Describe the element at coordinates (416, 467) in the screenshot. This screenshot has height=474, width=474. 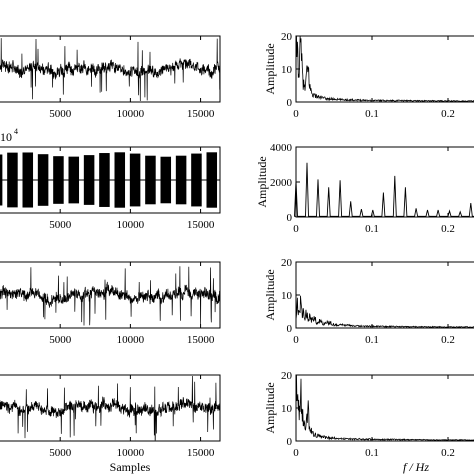
I see `x-axis-label: f / Hz` at that location.